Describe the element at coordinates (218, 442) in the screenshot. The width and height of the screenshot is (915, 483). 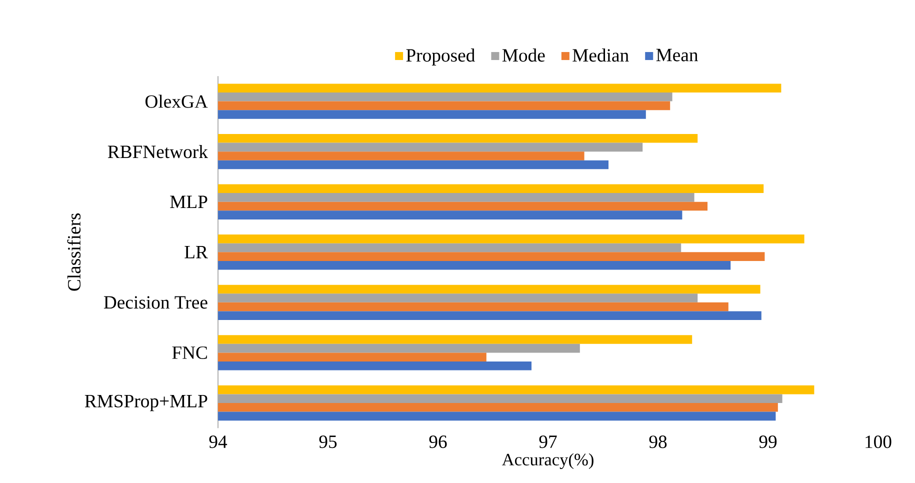
I see `x-tick-label: 94` at that location.